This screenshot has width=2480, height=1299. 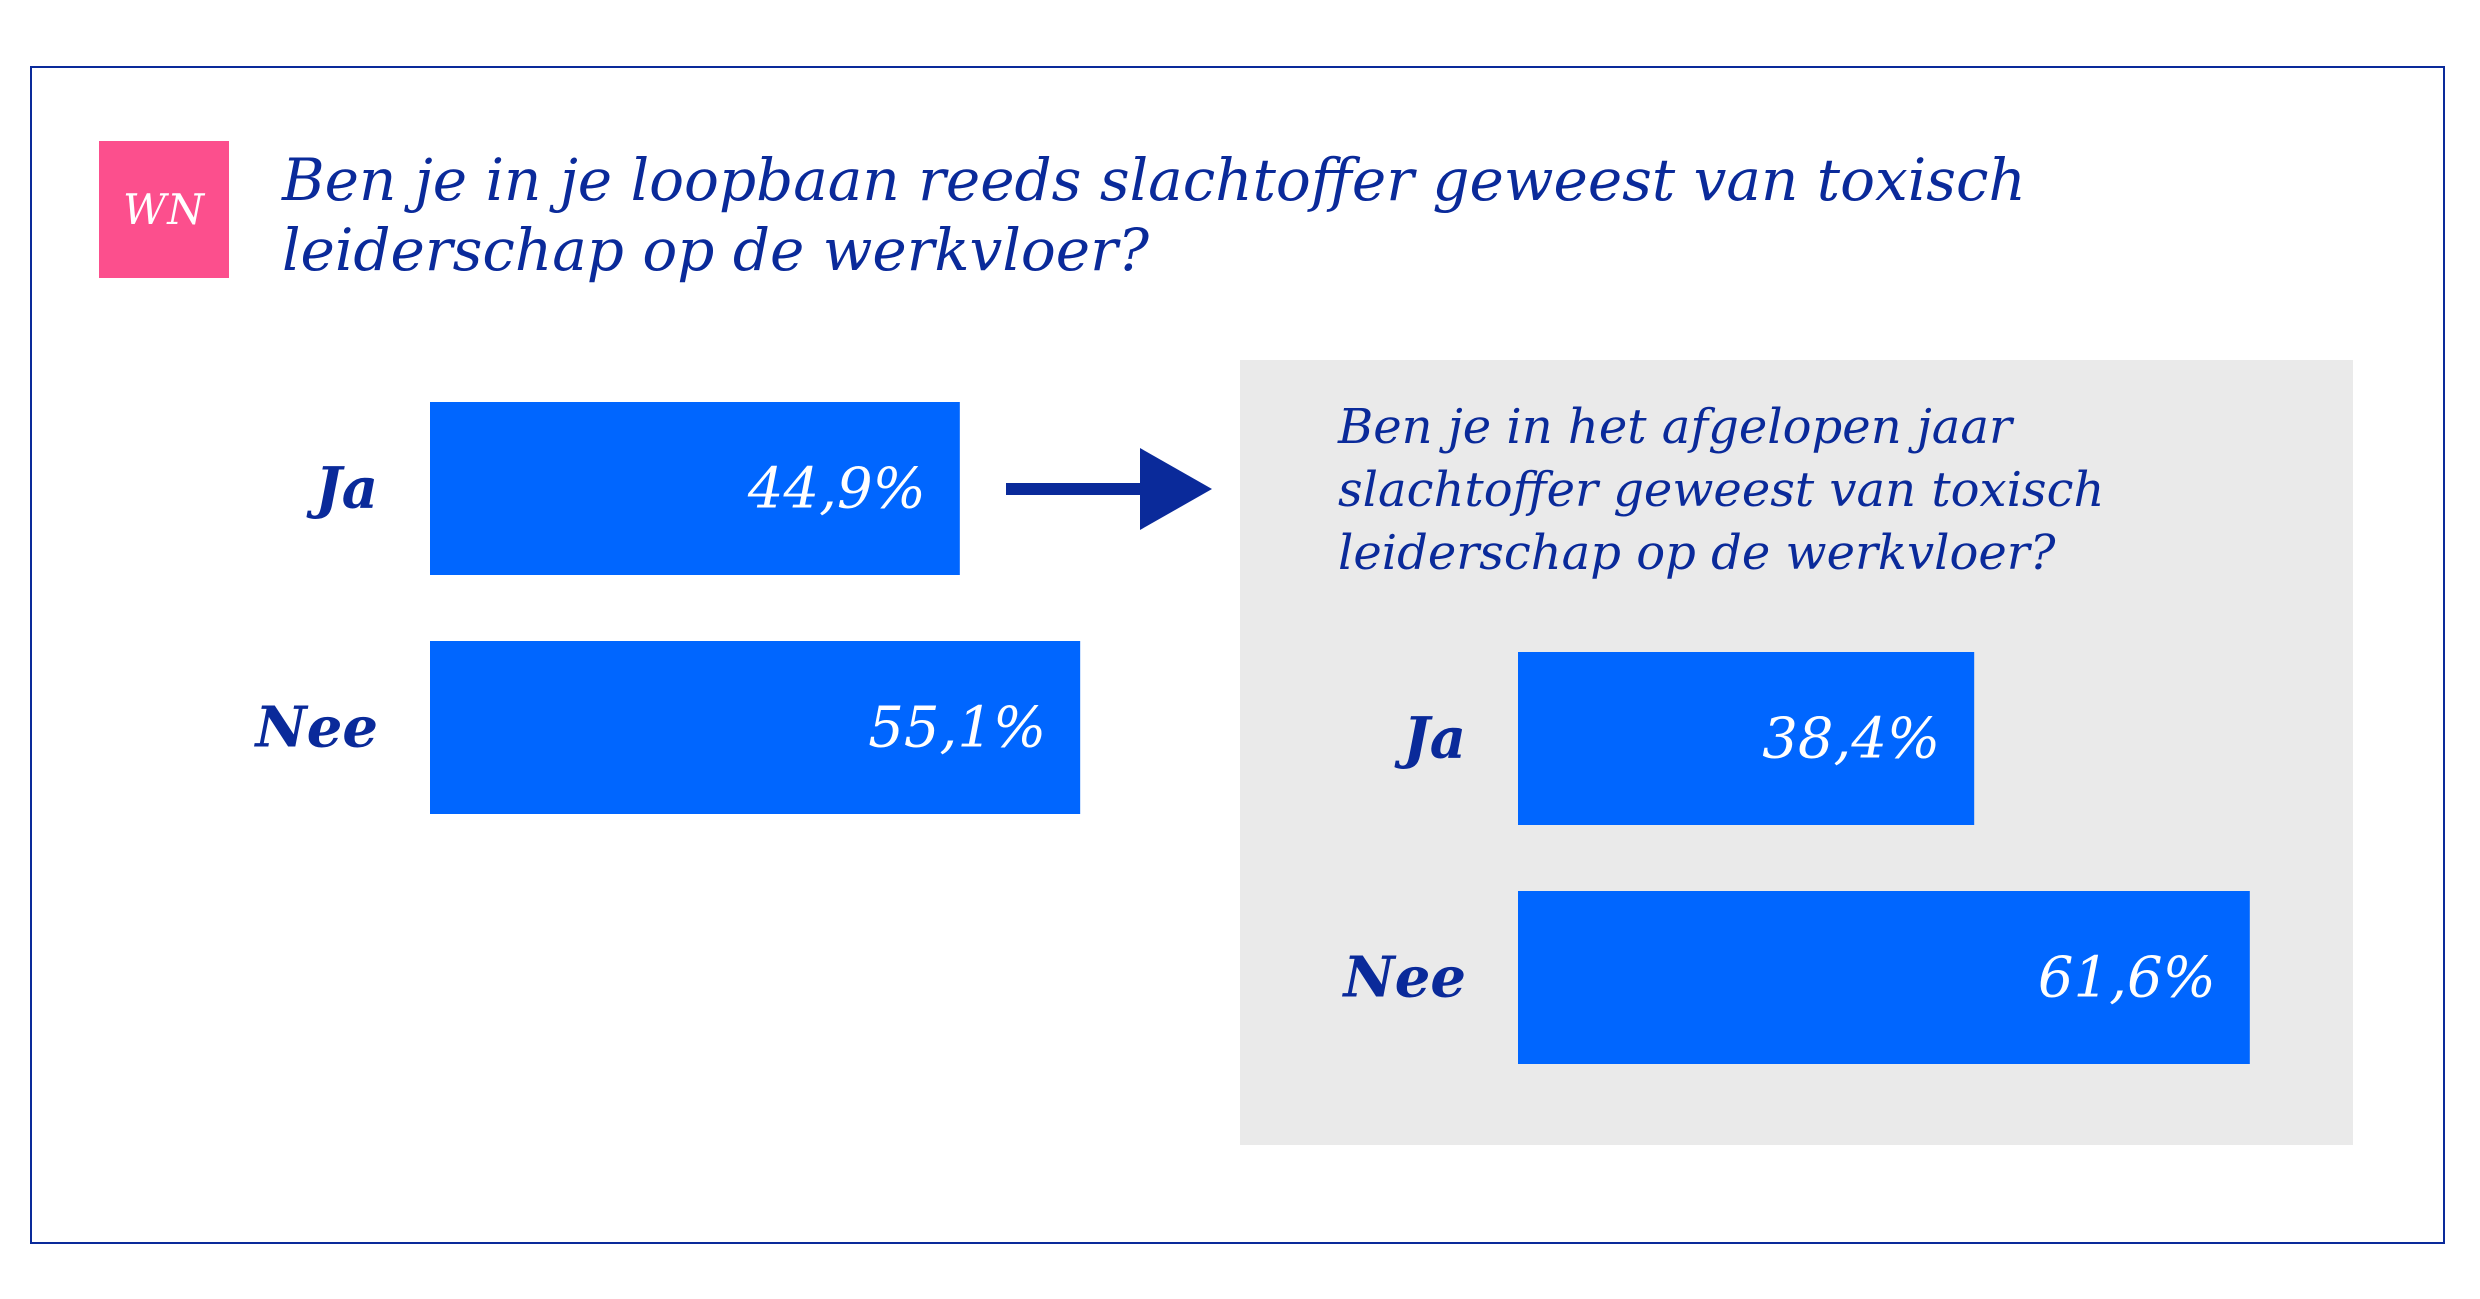 What do you see at coordinates (1675, 427) in the screenshot?
I see `sub-title-line-1: Ben je in het afgelopen jaar` at bounding box center [1675, 427].